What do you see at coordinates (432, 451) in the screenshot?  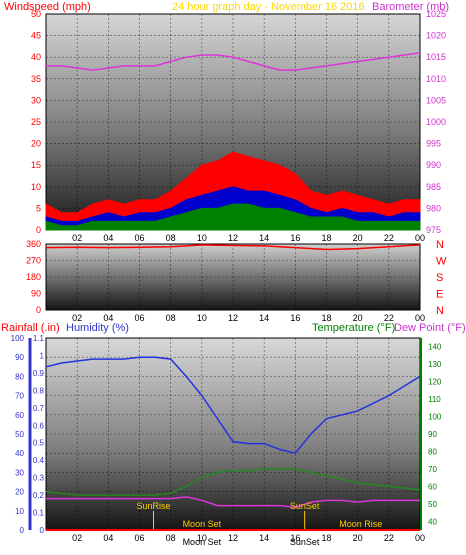 I see `temperature-tick-label: 80` at bounding box center [432, 451].